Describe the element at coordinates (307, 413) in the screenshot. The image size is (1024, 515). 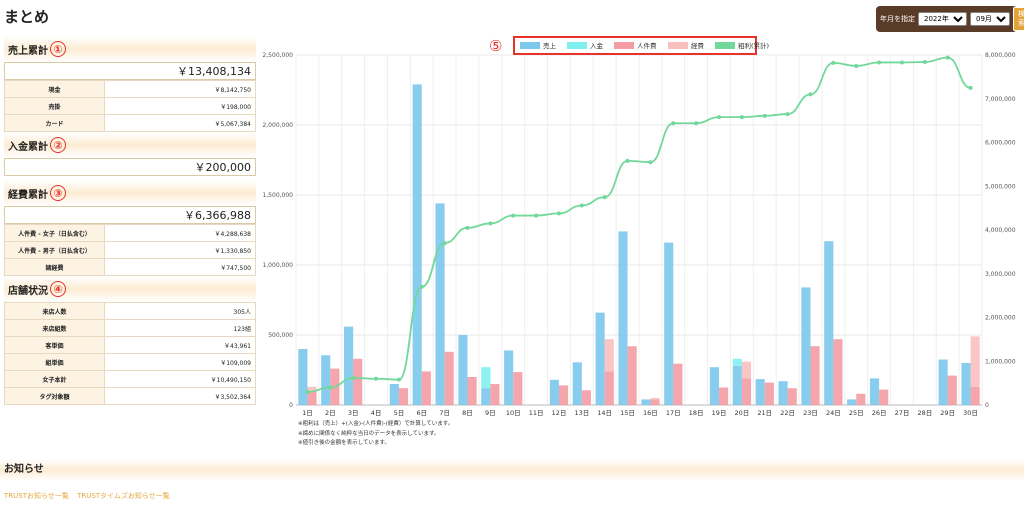
I see `x-tick: 1日` at that location.